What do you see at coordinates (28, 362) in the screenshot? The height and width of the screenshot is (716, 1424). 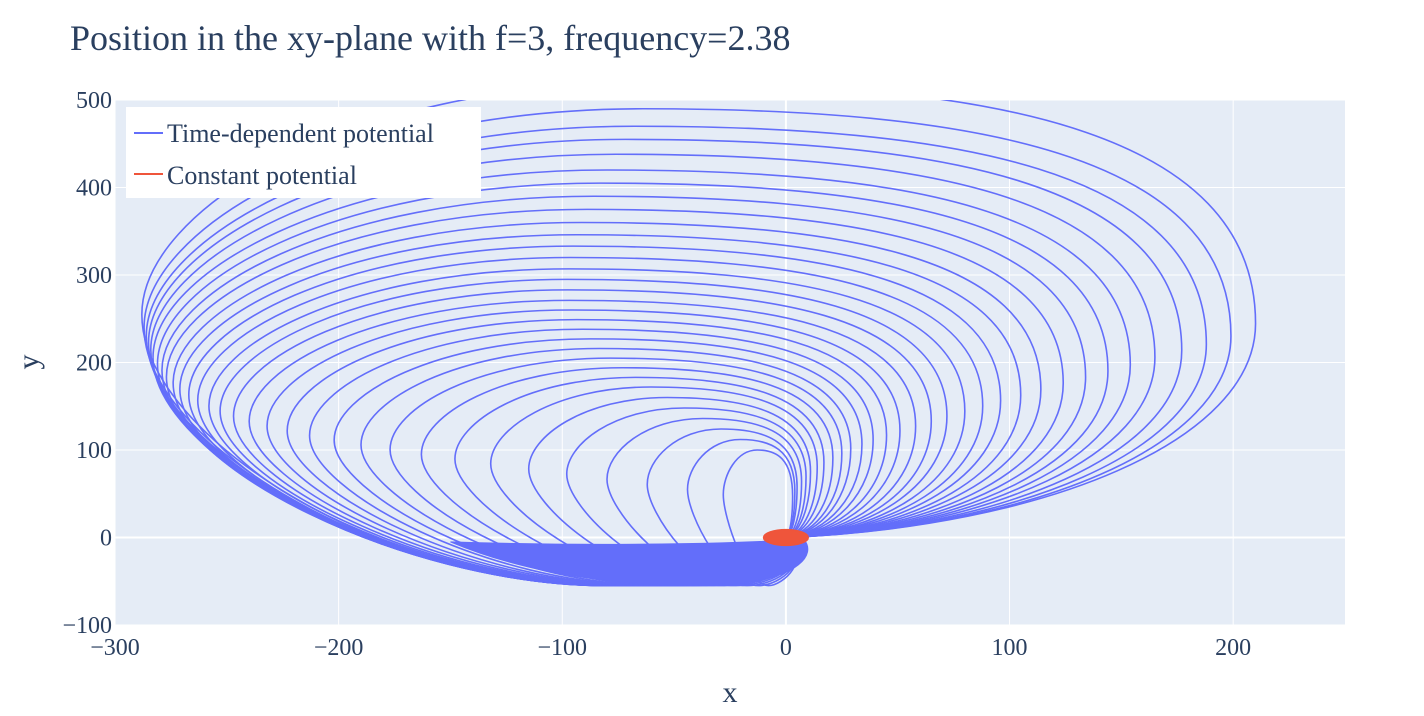 I see `y-axis-title: y` at bounding box center [28, 362].